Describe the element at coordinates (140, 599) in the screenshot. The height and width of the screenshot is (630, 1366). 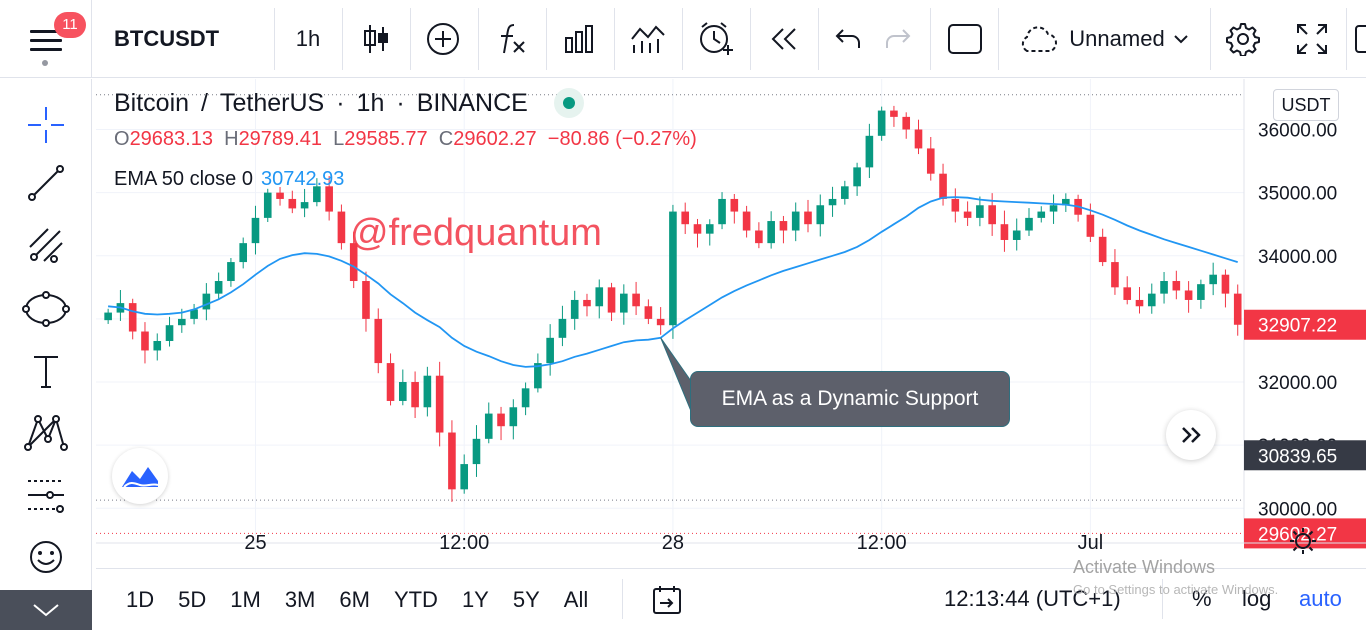
I see `range-1d: 1D` at that location.